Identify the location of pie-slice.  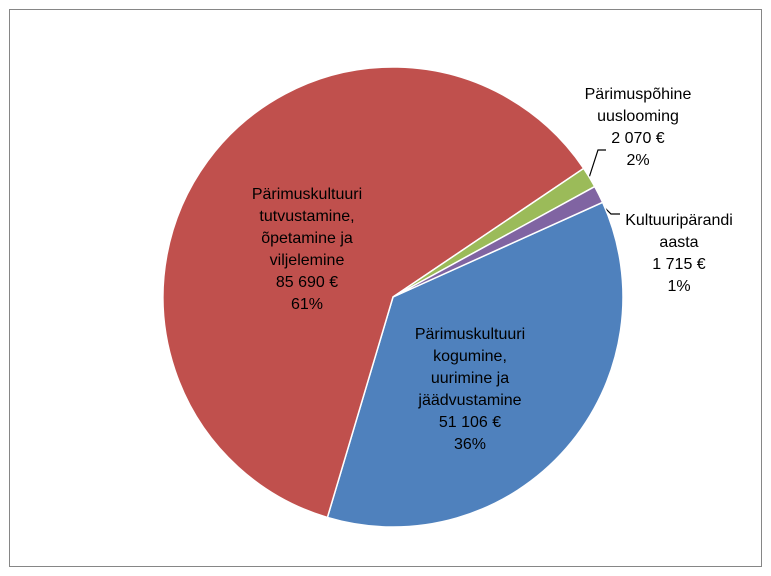
(498, 241).